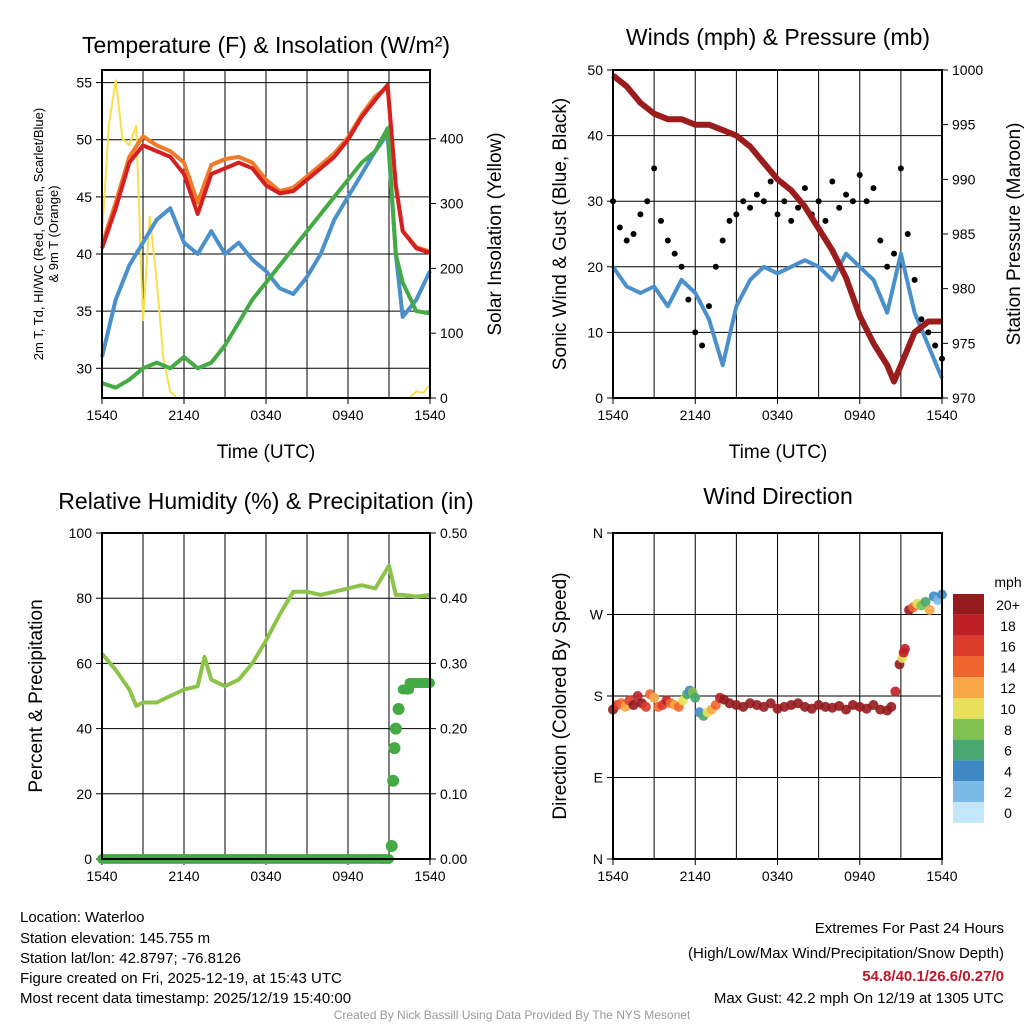 Image resolution: width=1024 pixels, height=1024 pixels. What do you see at coordinates (964, 343) in the screenshot?
I see `wind-y2-tick-label: 975` at bounding box center [964, 343].